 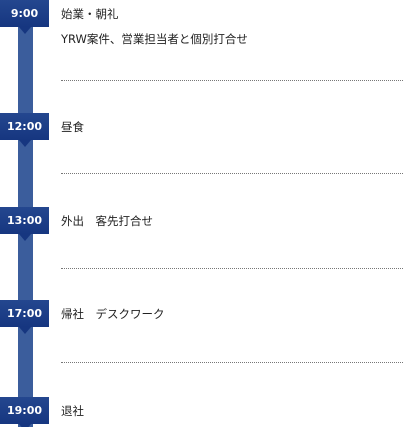 I want to click on schedule-text: 昼食, so click(x=72, y=127).